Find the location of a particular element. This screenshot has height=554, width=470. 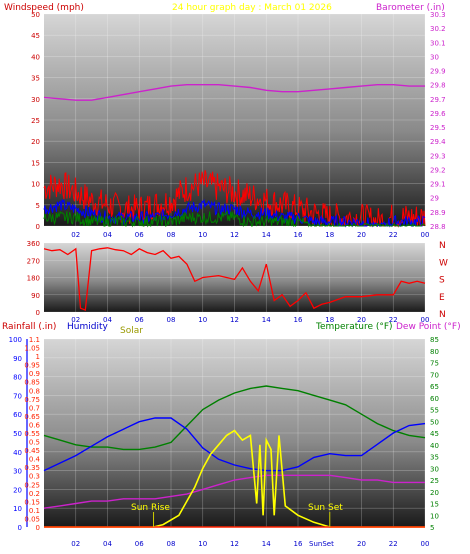

baro-tick: 30.3 is located at coordinates (438, 15).